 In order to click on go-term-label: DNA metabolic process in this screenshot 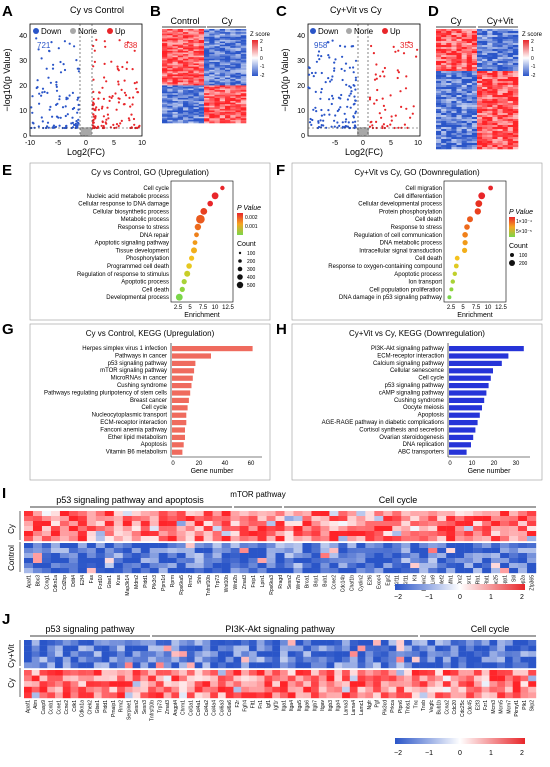, I will do `click(411, 244)`.